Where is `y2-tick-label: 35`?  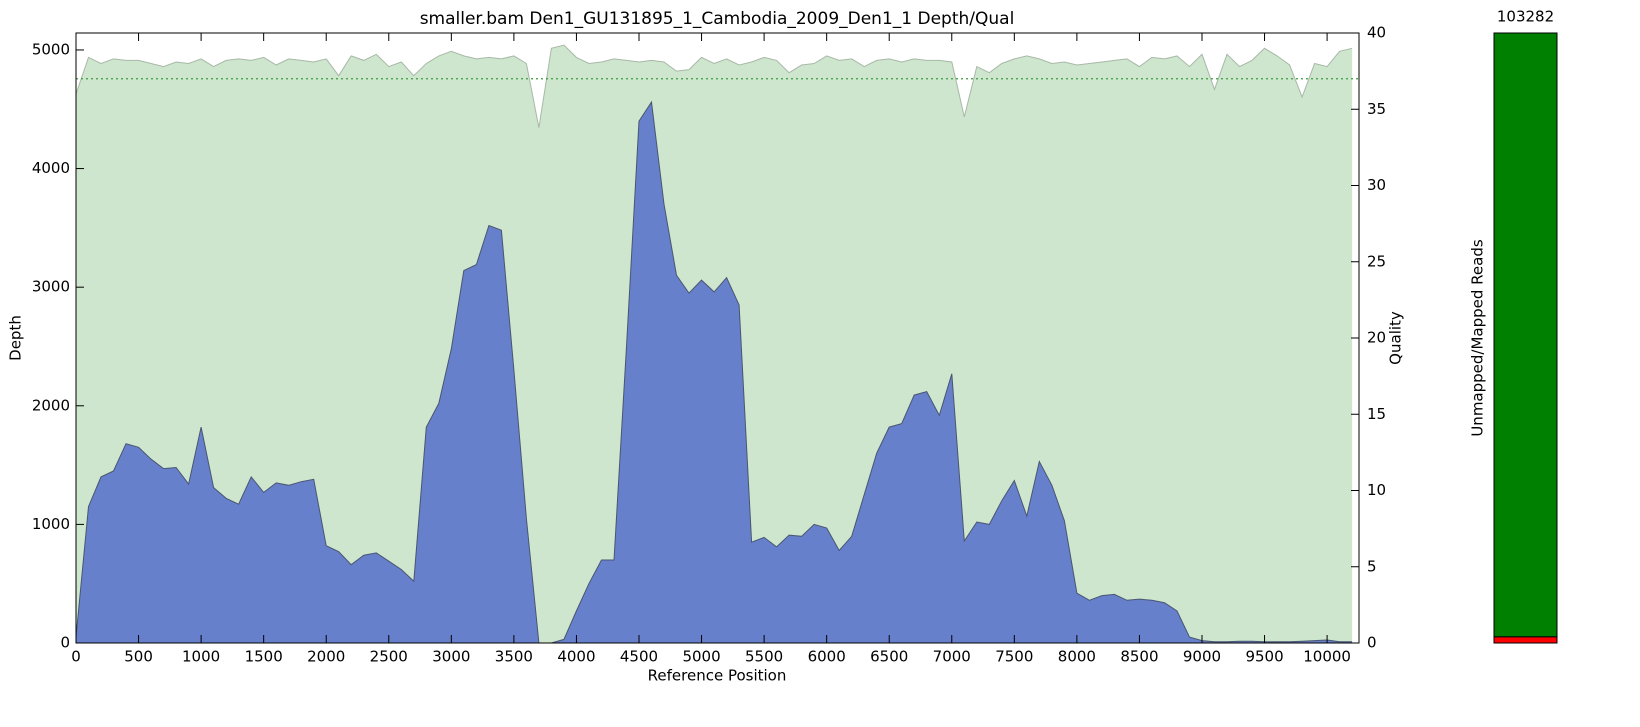 y2-tick-label: 35 is located at coordinates (1376, 109).